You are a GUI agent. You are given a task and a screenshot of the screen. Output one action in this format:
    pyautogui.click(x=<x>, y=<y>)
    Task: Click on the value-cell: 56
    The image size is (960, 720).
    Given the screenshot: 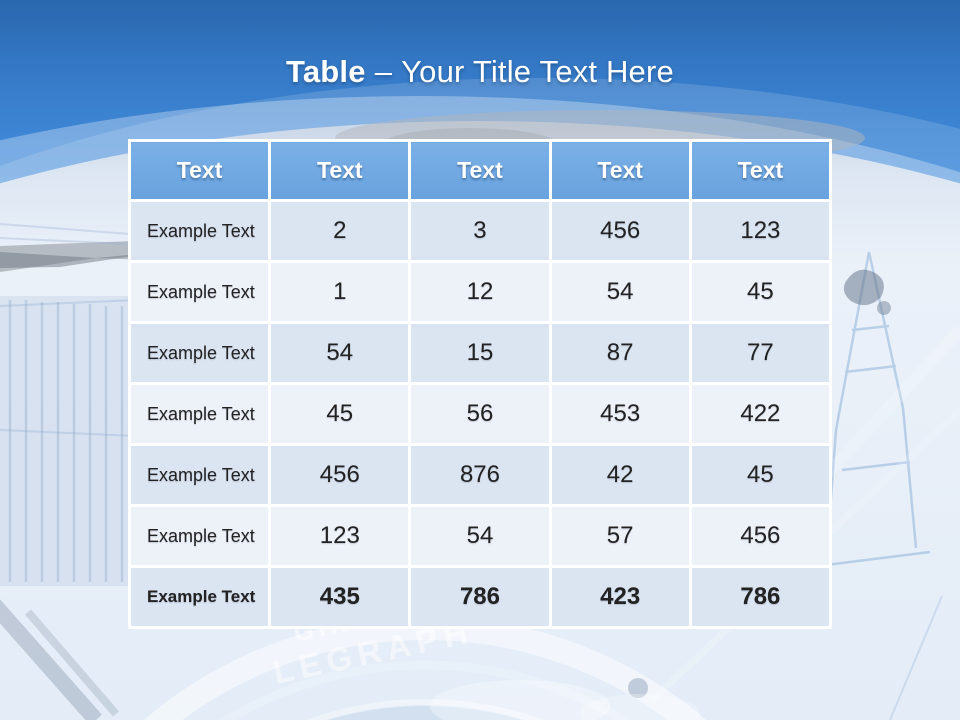 What is the action you would take?
    pyautogui.click(x=480, y=414)
    